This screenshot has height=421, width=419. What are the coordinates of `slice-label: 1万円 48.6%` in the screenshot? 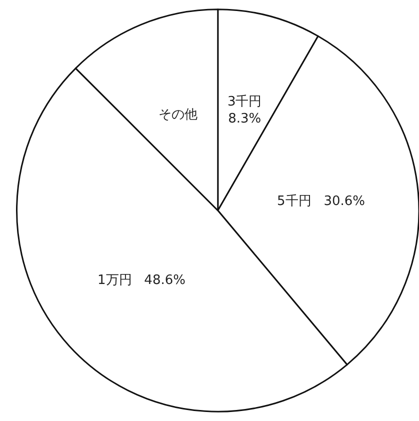 It's located at (142, 280).